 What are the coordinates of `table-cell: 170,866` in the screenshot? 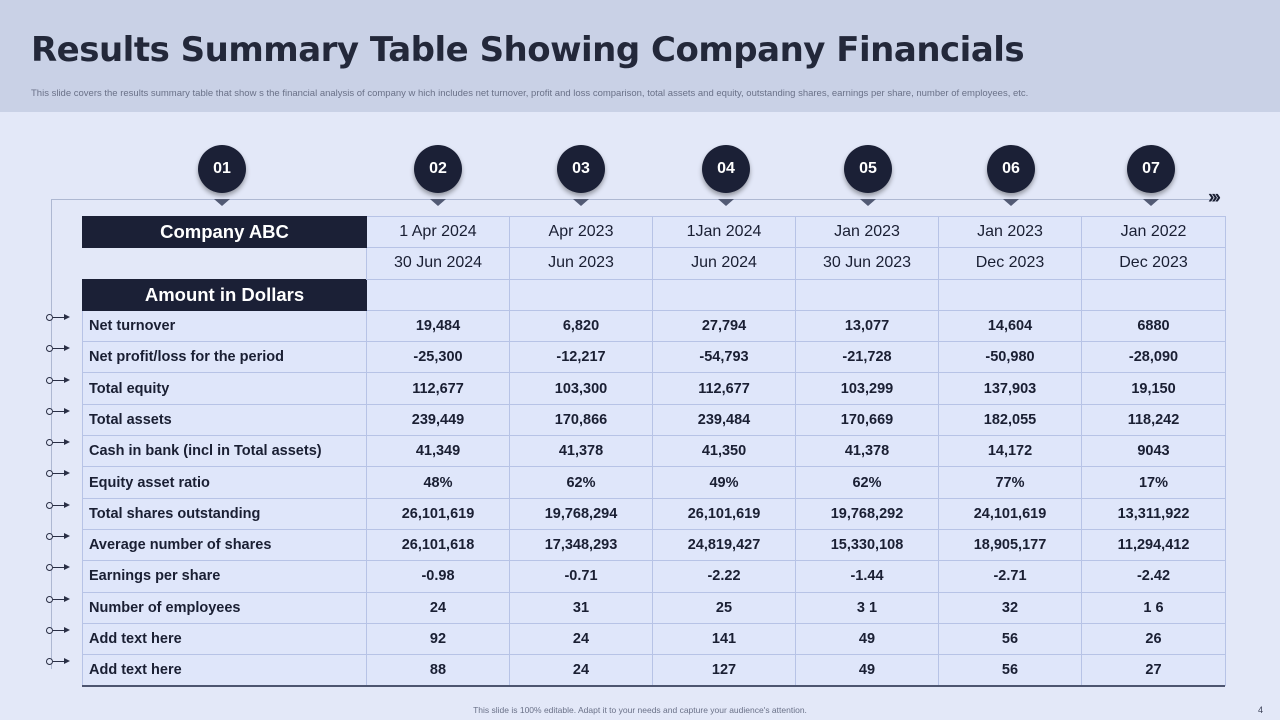 It's located at (581, 420).